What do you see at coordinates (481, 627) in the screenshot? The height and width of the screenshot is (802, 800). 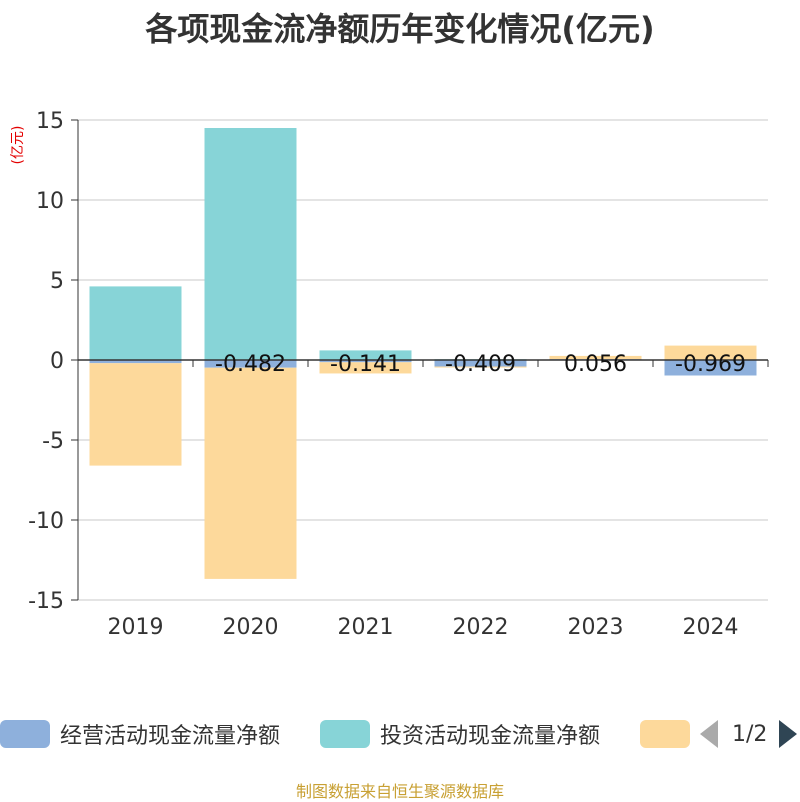 I see `x-tick-label: 2022` at bounding box center [481, 627].